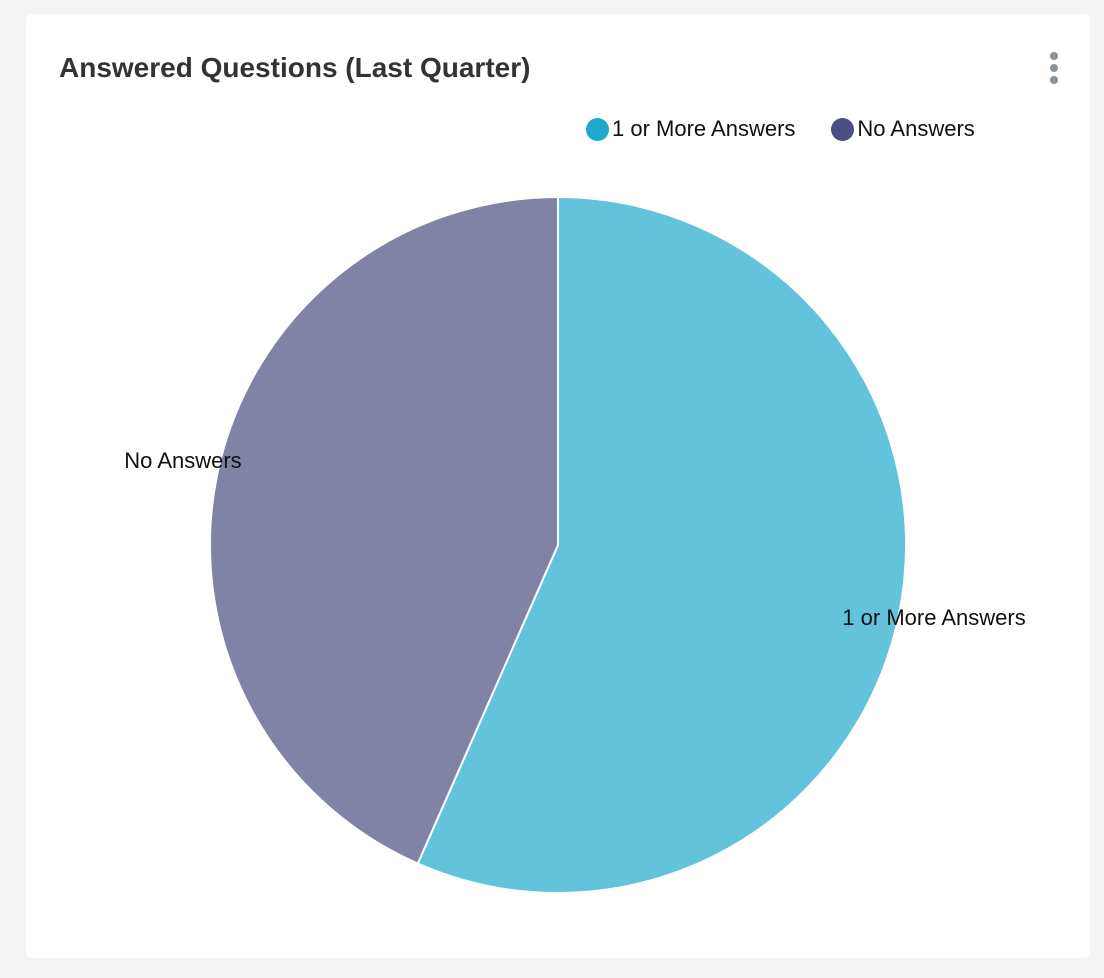 The image size is (1104, 978). Describe the element at coordinates (933, 617) in the screenshot. I see `slice-label: 1 or More Answers` at that location.